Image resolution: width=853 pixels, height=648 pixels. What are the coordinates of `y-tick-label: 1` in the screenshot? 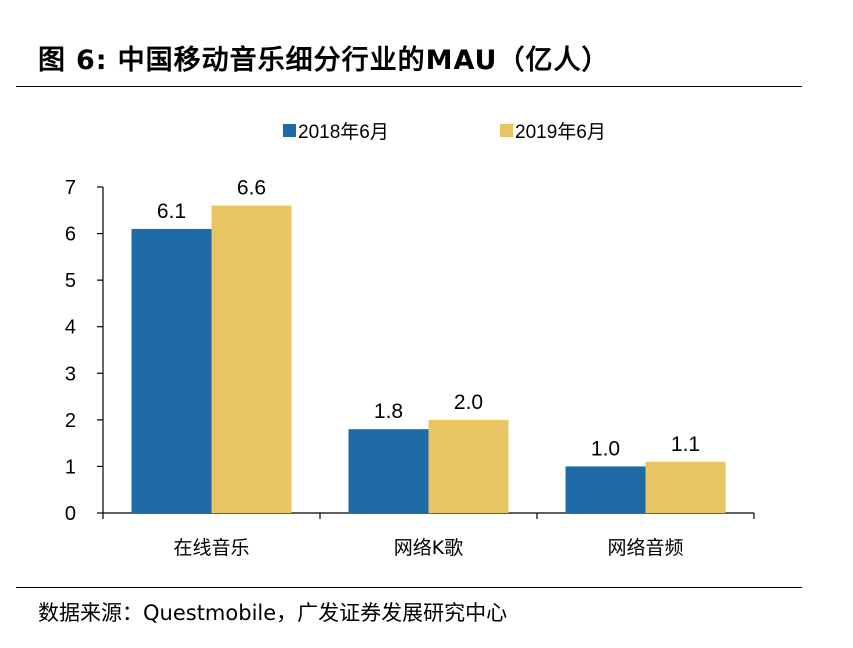 It's located at (70, 467).